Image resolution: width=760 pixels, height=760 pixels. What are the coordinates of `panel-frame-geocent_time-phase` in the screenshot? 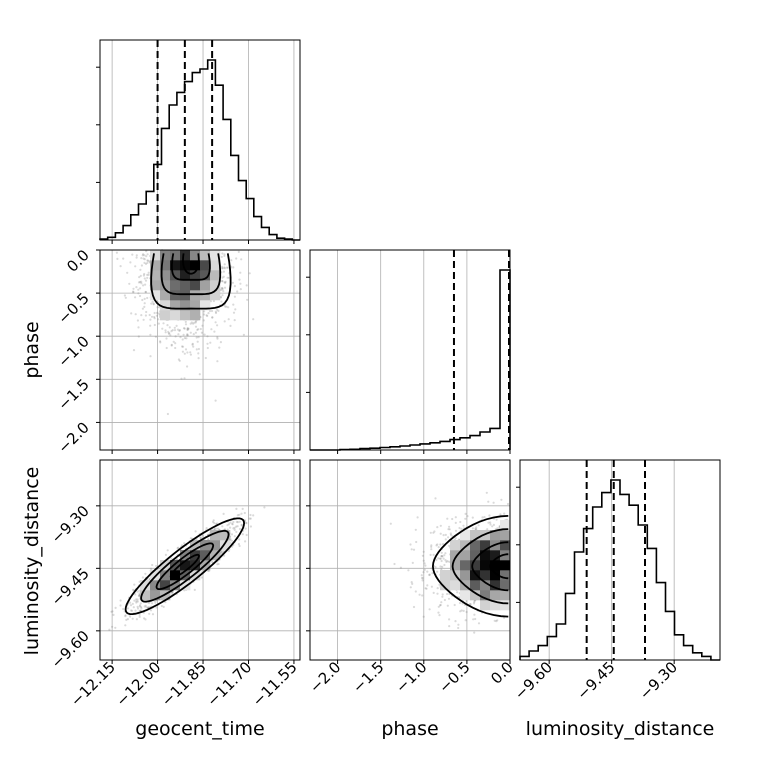 It's located at (200, 350).